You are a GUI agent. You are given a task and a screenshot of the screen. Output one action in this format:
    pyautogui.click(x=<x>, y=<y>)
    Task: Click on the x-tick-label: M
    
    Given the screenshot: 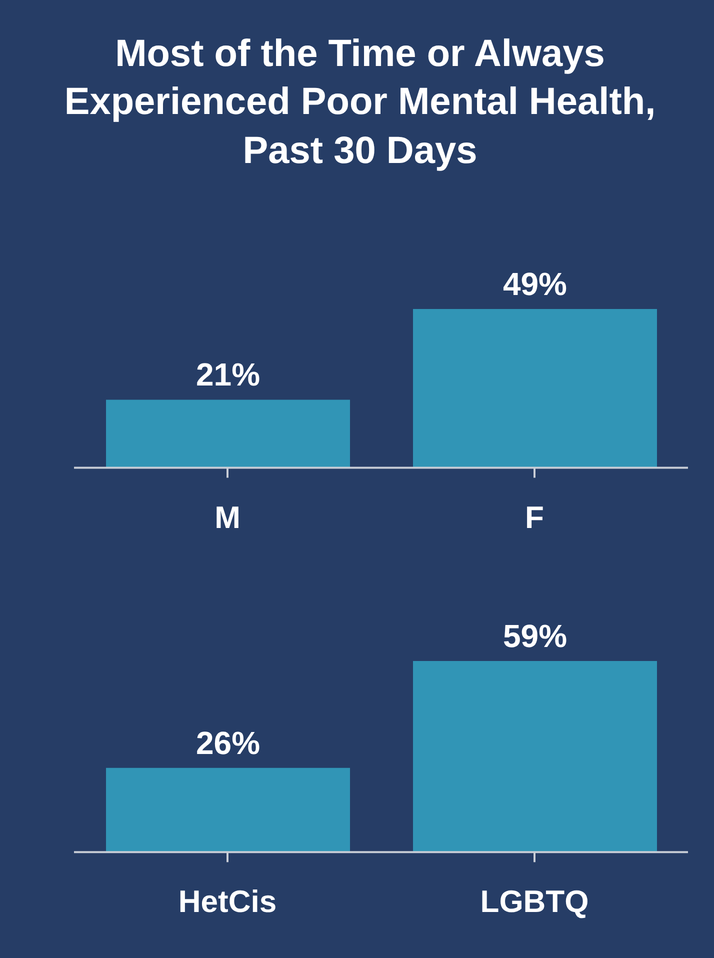 What is the action you would take?
    pyautogui.click(x=227, y=517)
    